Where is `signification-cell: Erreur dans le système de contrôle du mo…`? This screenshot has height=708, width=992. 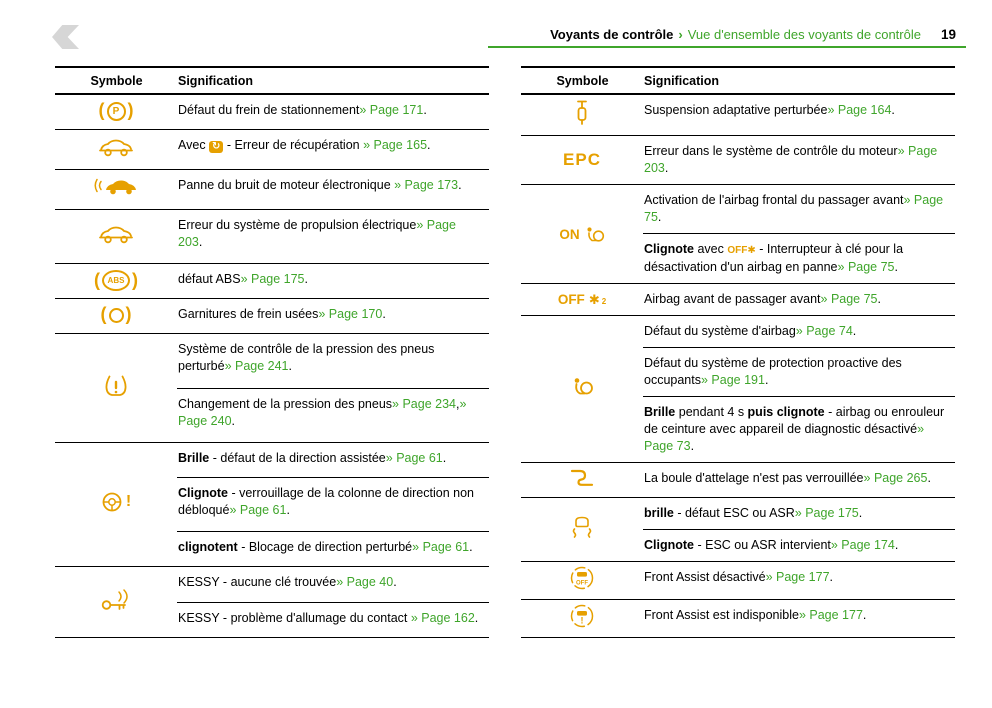
signification-cell: Erreur dans le système de contrôle du mo… is located at coordinates (799, 160).